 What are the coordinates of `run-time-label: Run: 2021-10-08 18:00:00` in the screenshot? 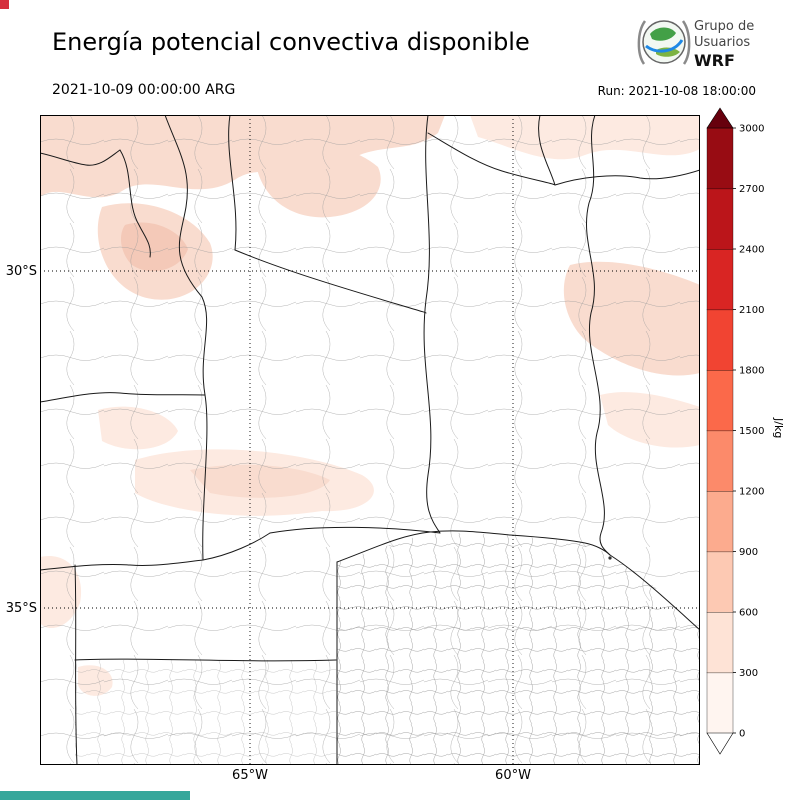 It's located at (676, 91).